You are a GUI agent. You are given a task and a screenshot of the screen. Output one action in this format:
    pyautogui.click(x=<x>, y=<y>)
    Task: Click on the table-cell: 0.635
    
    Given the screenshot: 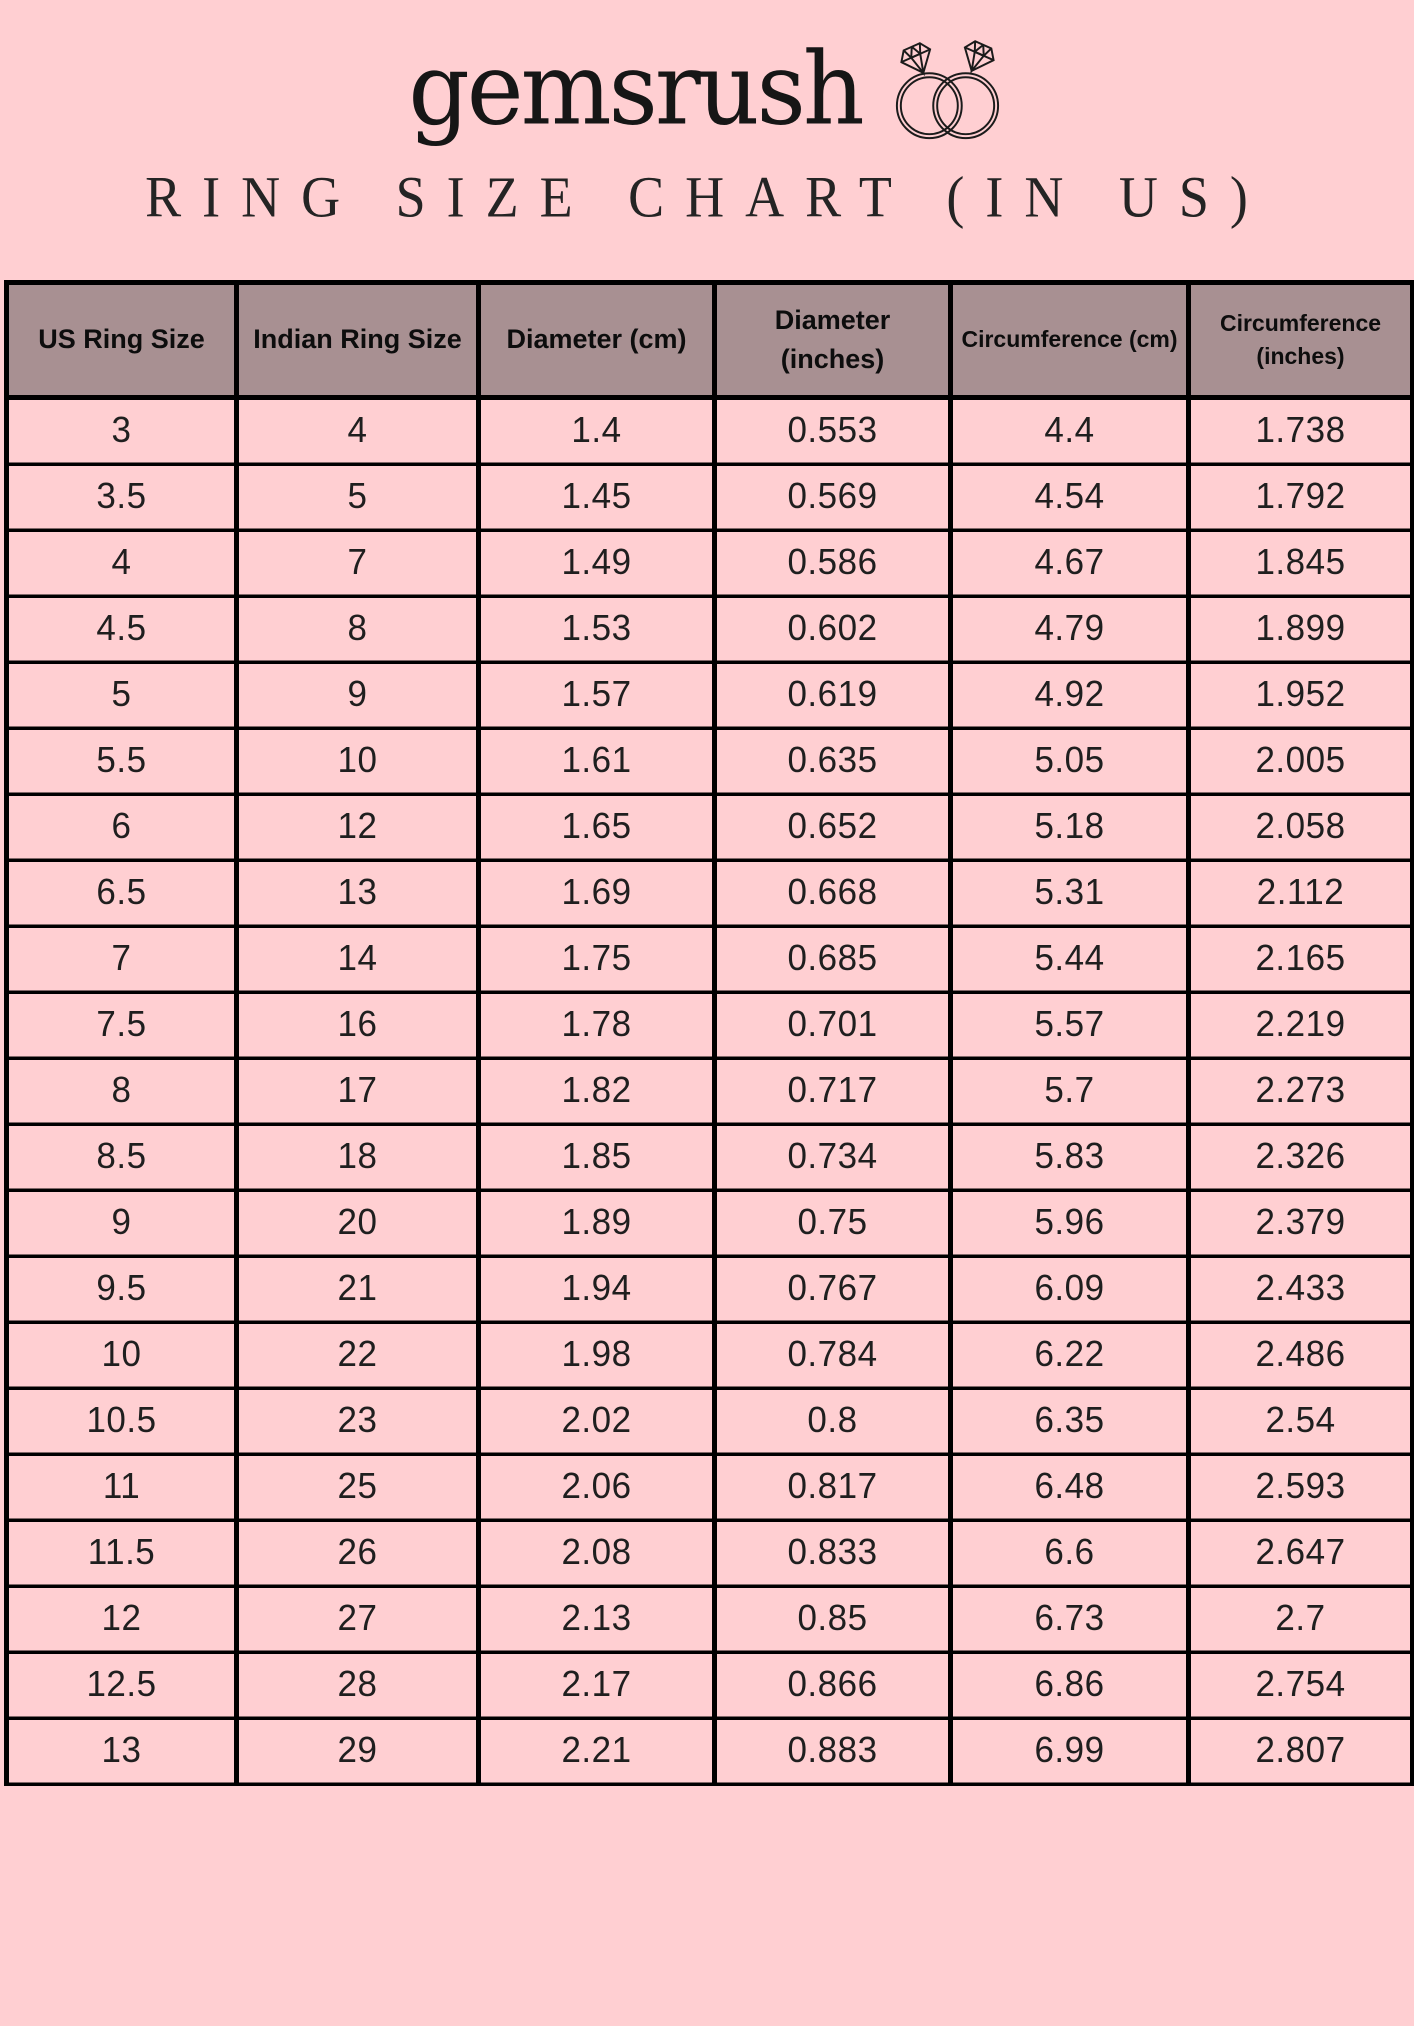 What is the action you would take?
    pyautogui.click(x=832, y=760)
    